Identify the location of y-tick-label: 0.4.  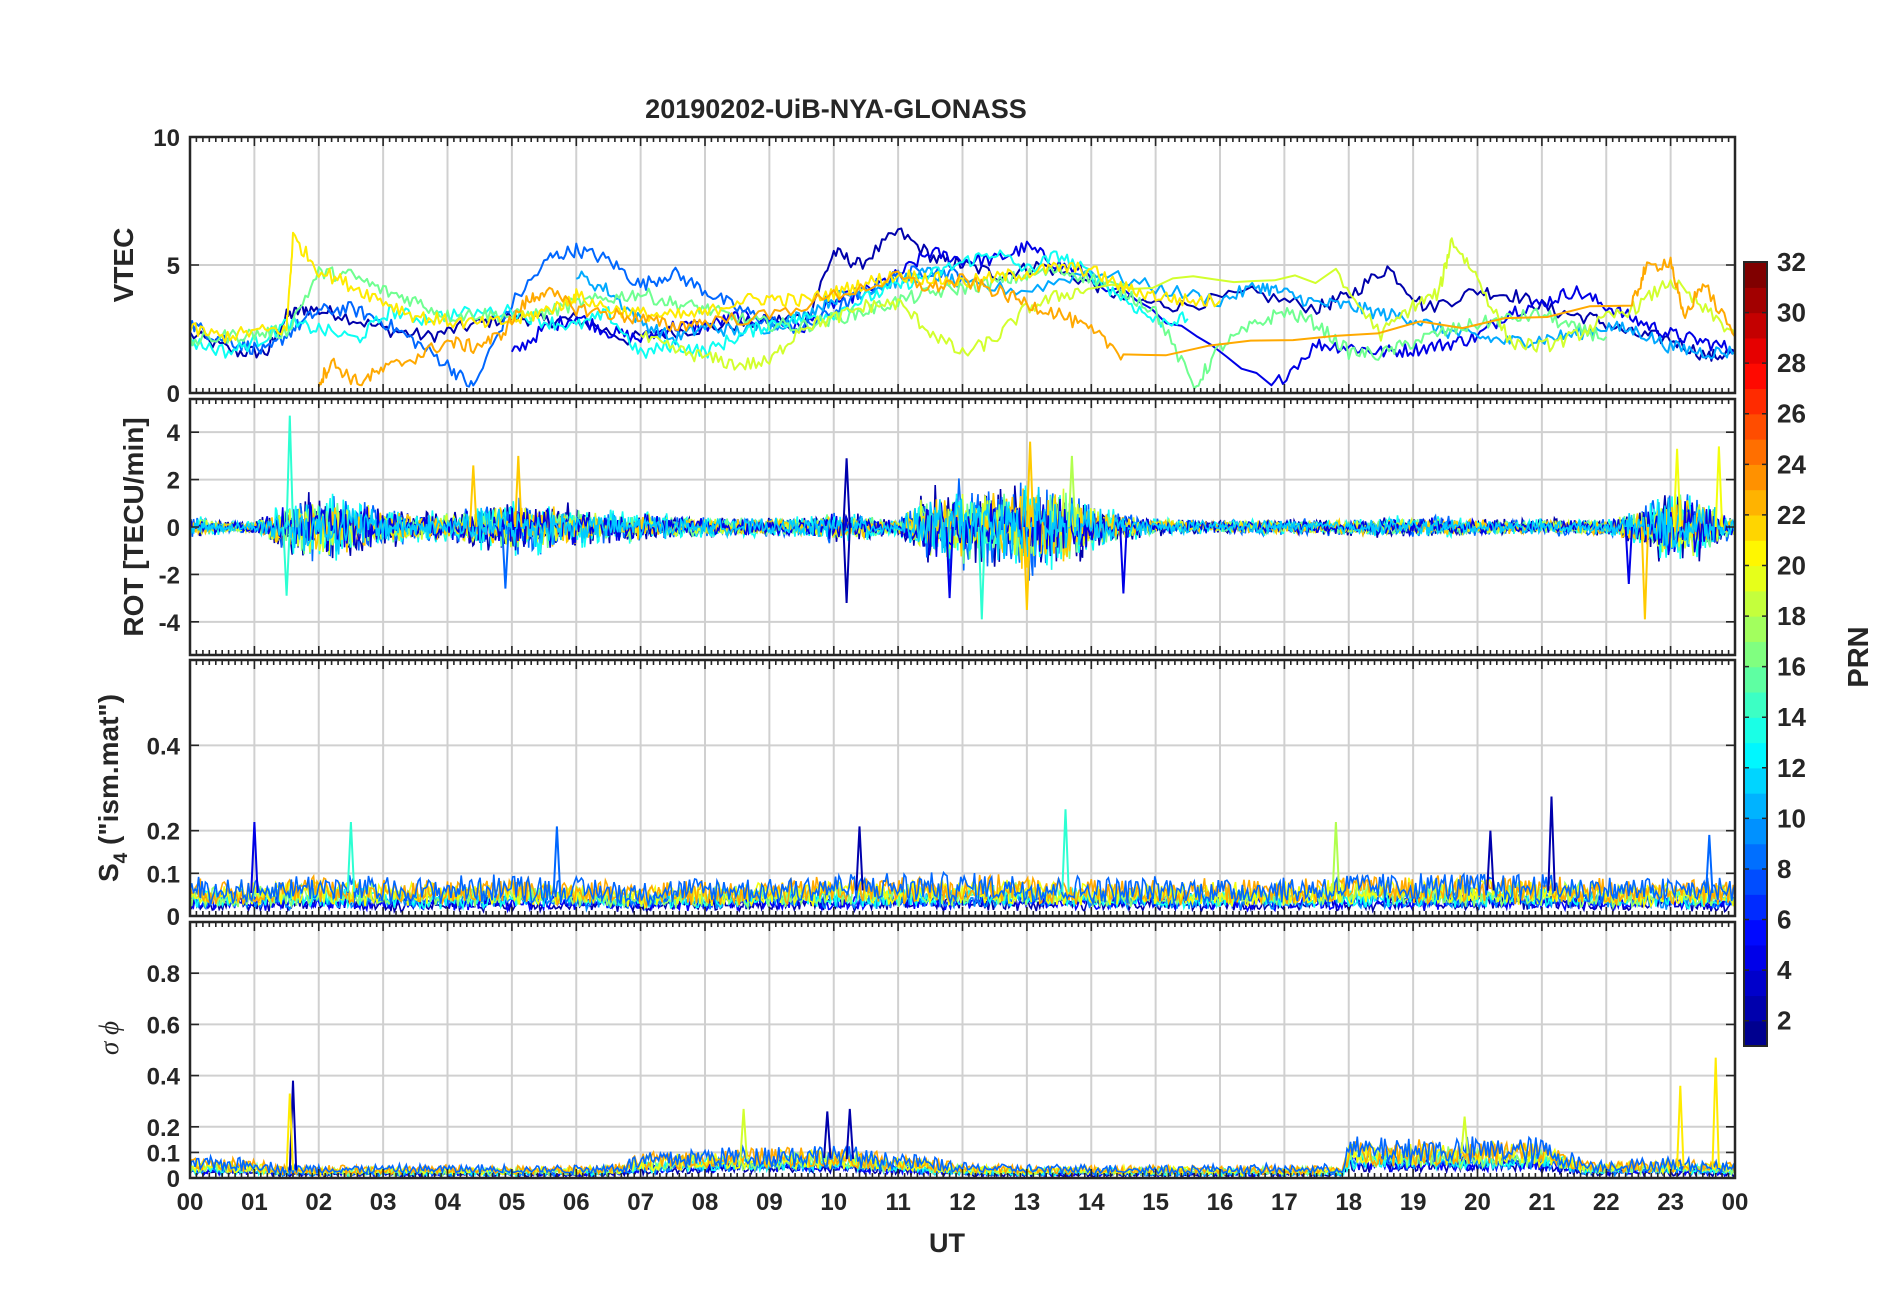
(164, 1077).